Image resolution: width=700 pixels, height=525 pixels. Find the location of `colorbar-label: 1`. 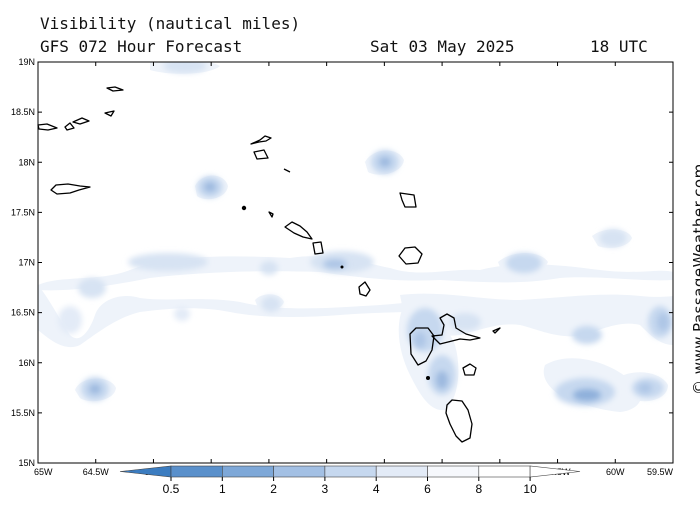

colorbar-label: 1 is located at coordinates (222, 489).